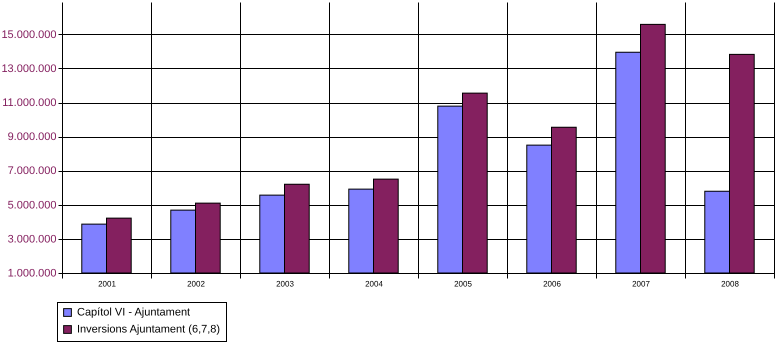 This screenshot has width=780, height=350. Describe the element at coordinates (374, 284) in the screenshot. I see `x-tick-label: 2004` at that location.